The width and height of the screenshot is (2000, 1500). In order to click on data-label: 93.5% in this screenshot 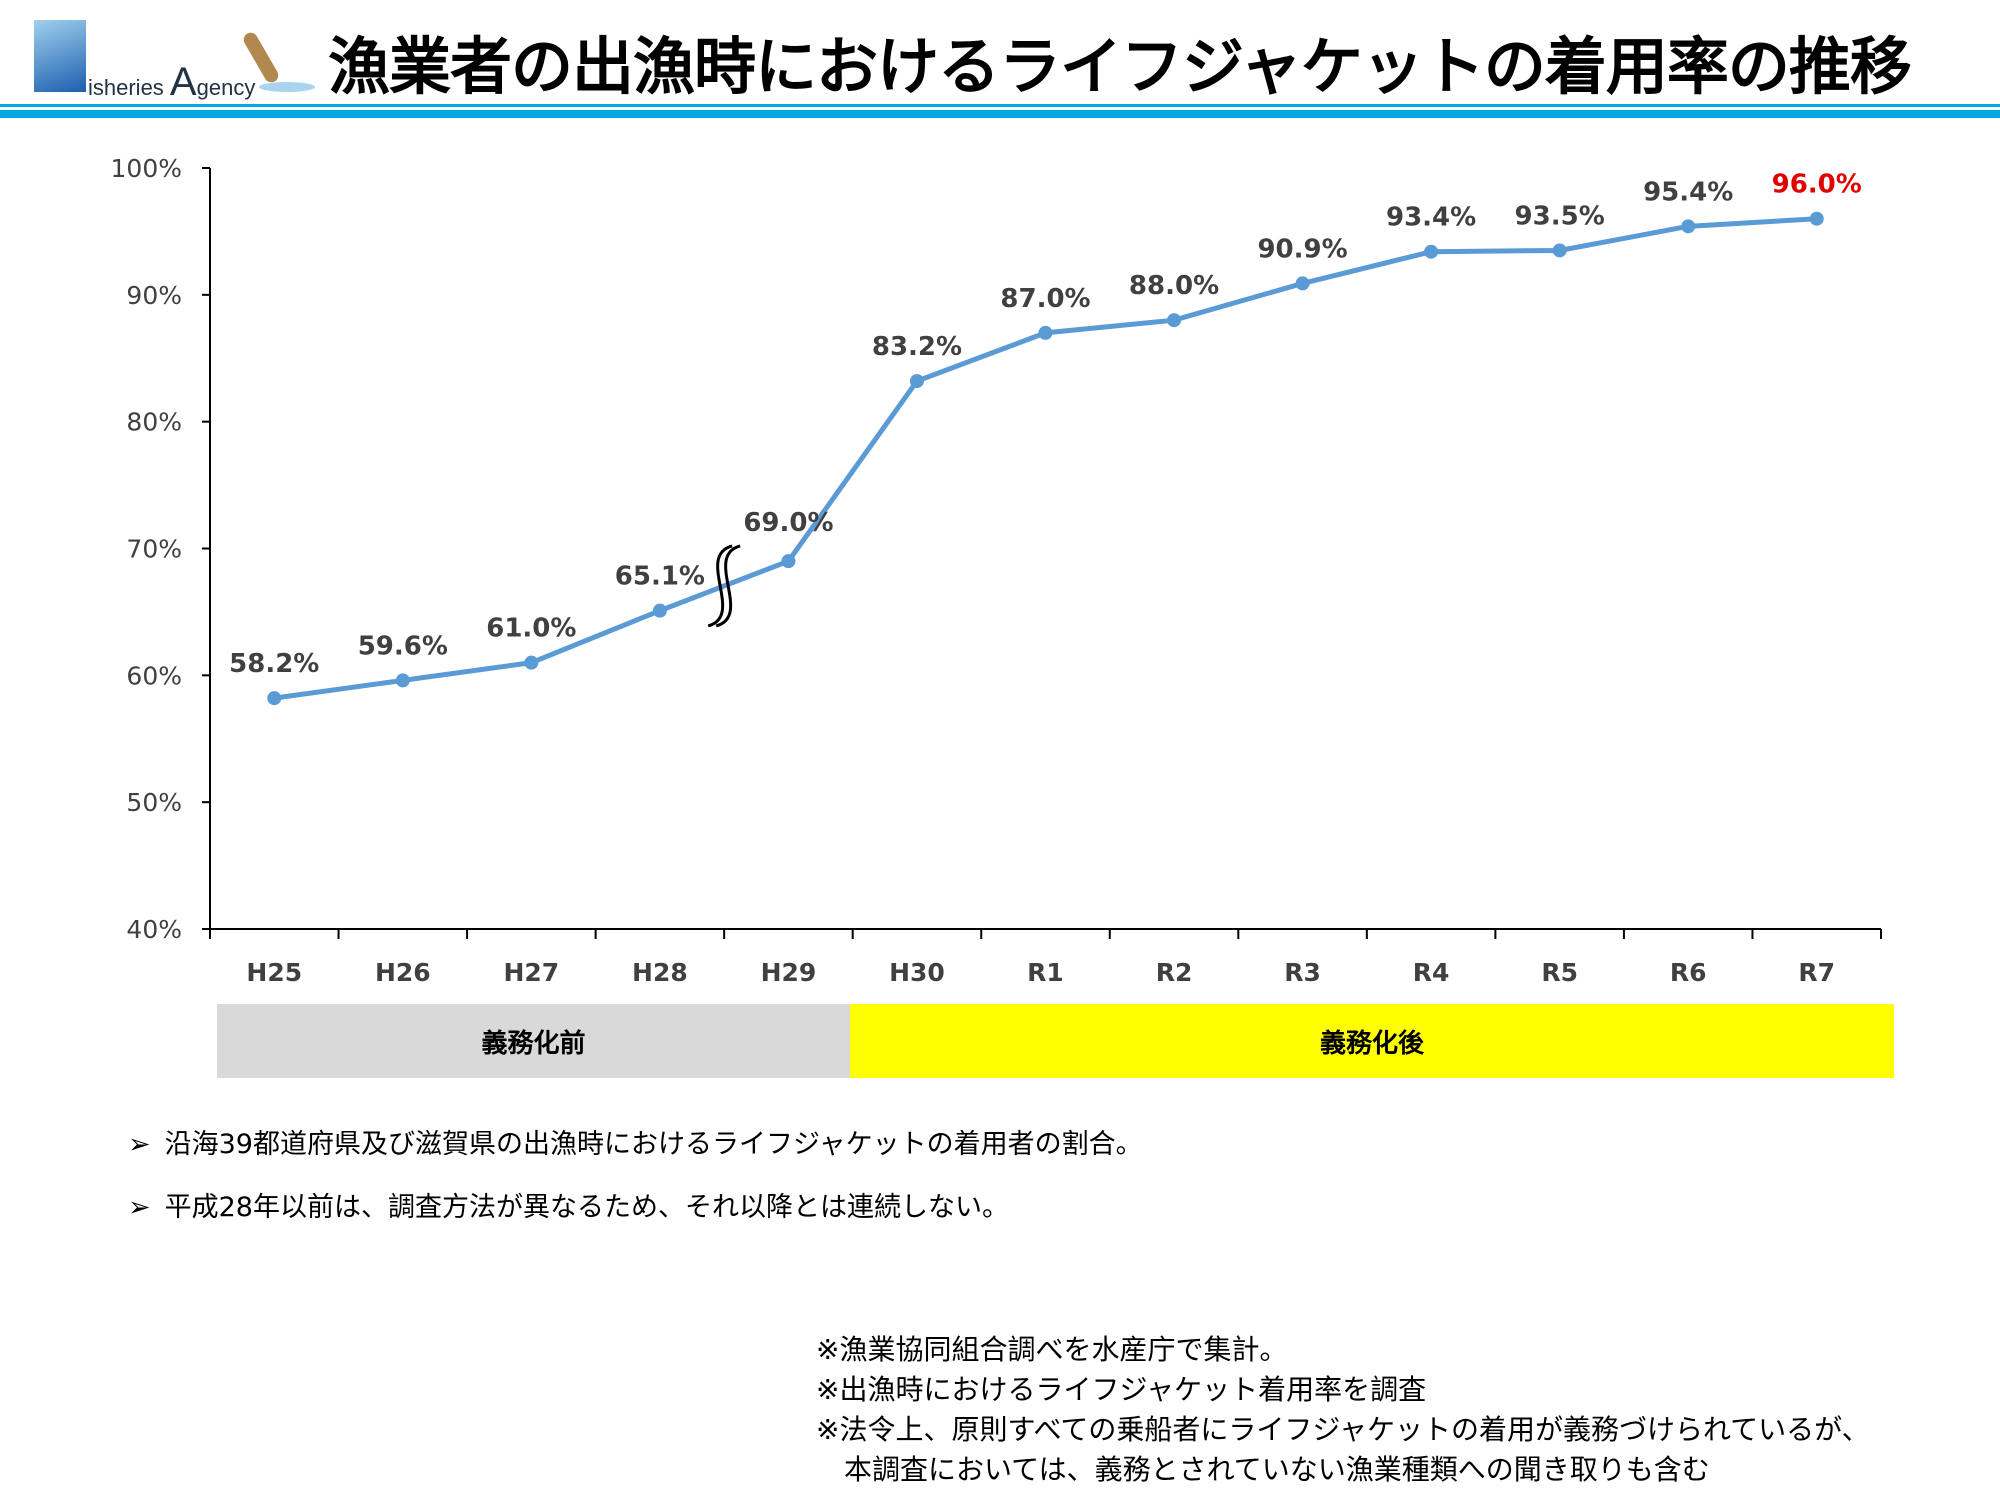, I will do `click(1560, 216)`.